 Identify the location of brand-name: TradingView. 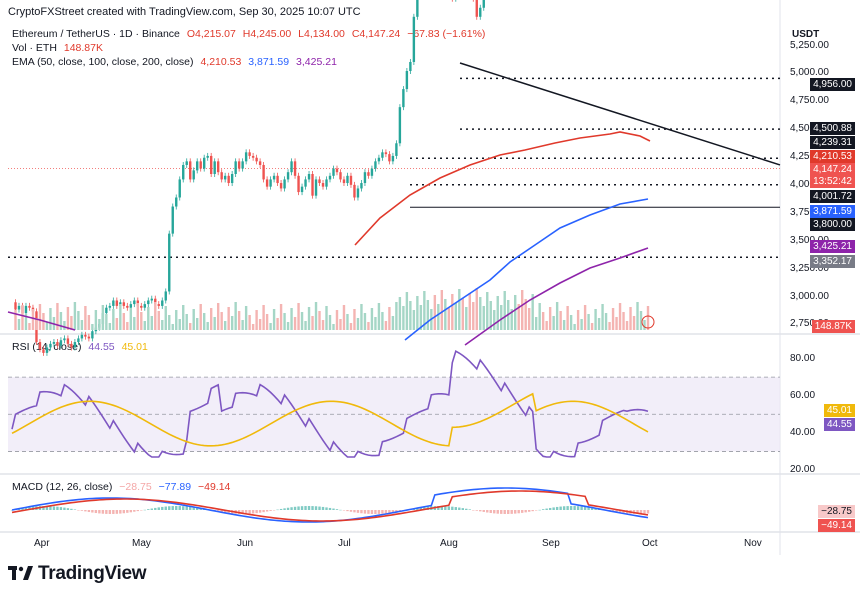
(92, 573).